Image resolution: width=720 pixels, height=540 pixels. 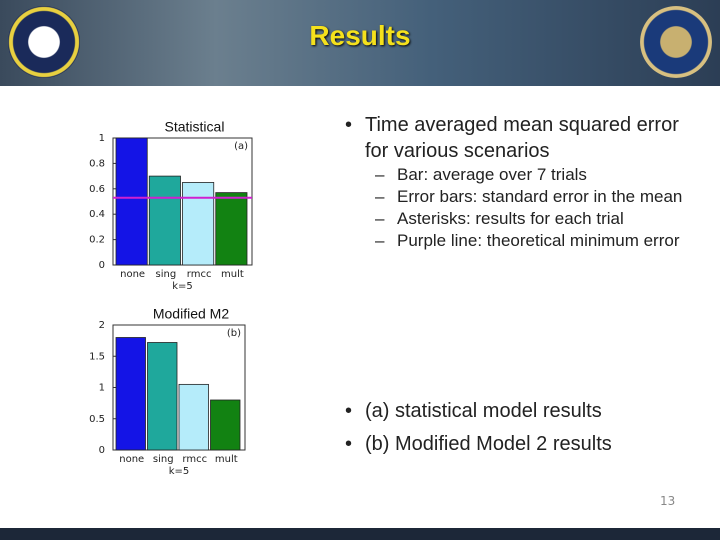 What do you see at coordinates (488, 444) in the screenshot?
I see `bullet-text: (b) Modified Model 2 results` at bounding box center [488, 444].